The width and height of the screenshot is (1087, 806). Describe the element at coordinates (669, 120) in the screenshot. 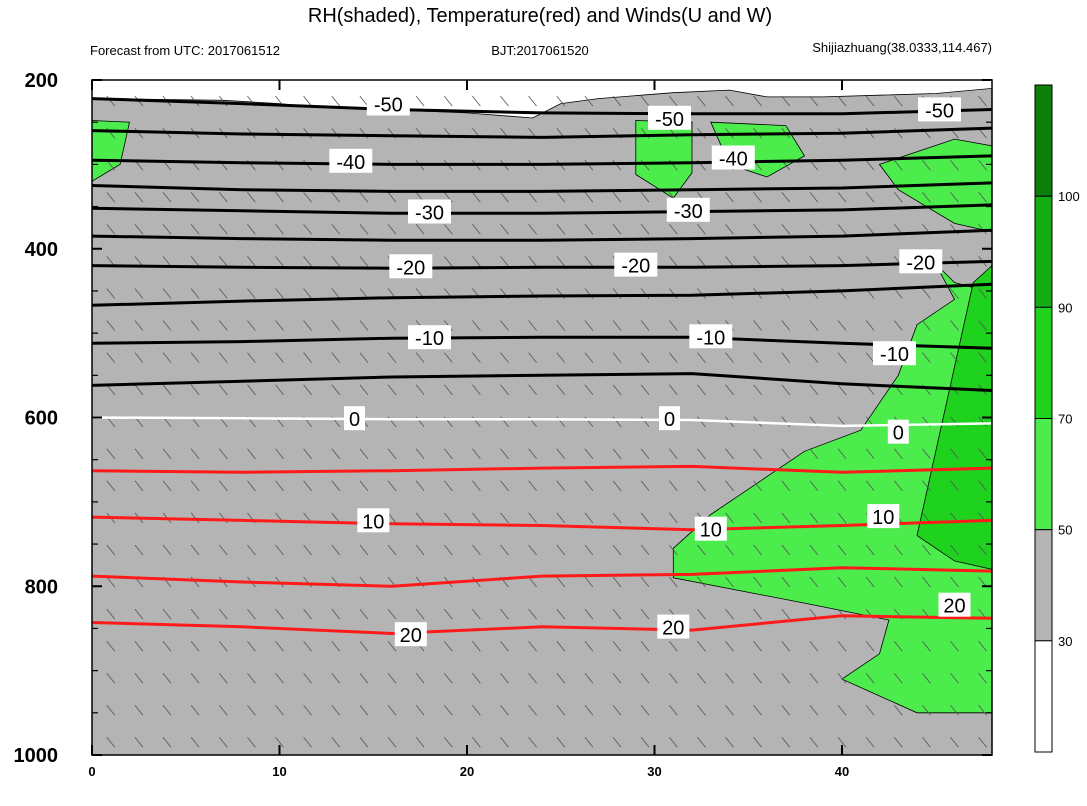

I see `isotherm-label: -50` at that location.